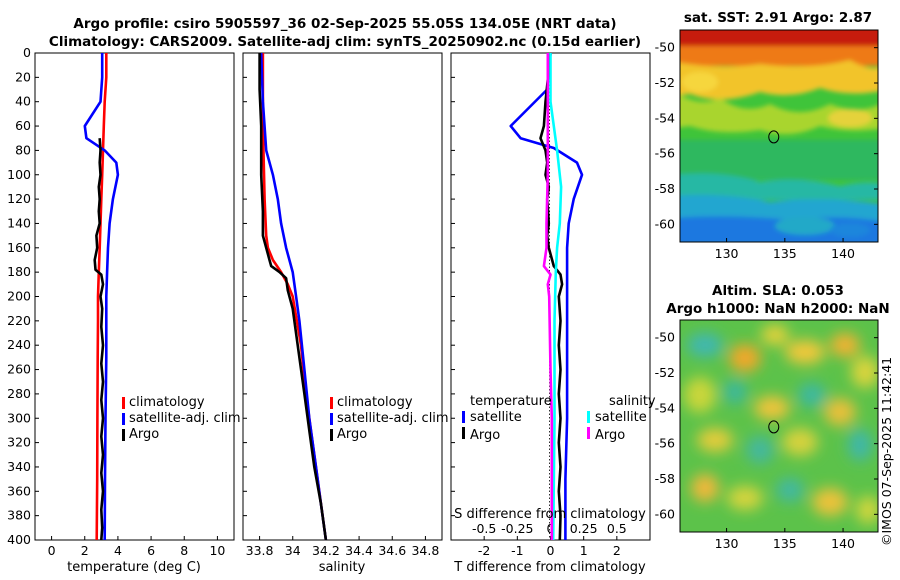  What do you see at coordinates (19, 271) in the screenshot?
I see `y-tick-label: 180` at bounding box center [19, 271].